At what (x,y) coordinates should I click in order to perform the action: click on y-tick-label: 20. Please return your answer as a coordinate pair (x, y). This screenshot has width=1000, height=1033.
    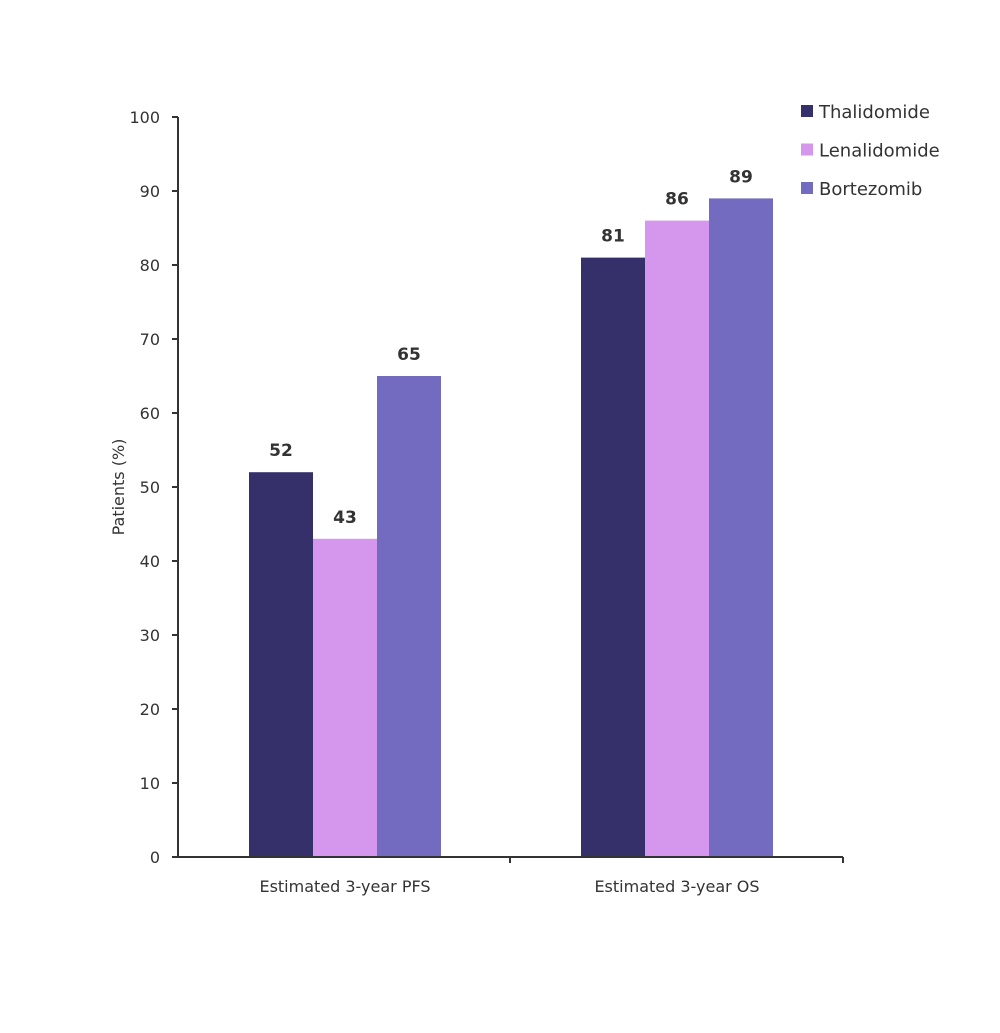
    Looking at the image, I should click on (150, 709).